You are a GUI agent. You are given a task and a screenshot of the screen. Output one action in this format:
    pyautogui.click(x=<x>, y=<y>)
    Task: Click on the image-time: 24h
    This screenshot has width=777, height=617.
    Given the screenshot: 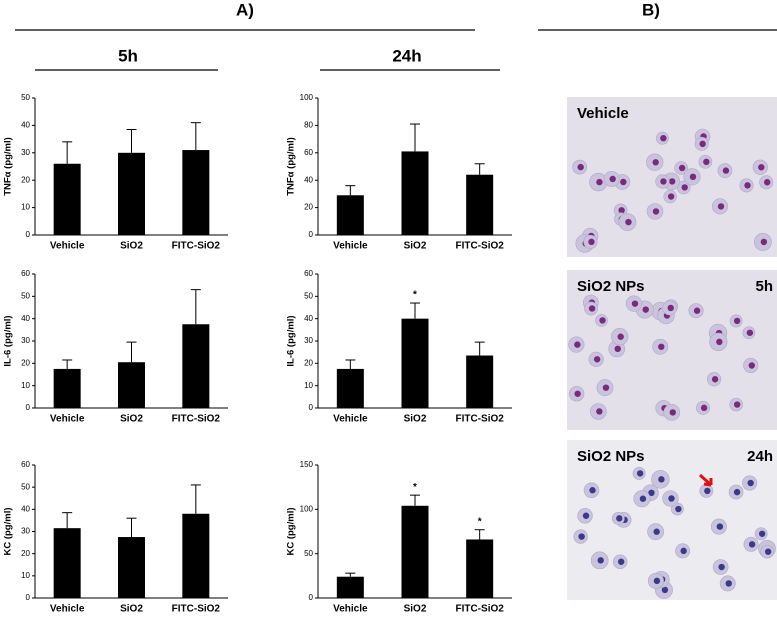 What is the action you would take?
    pyautogui.click(x=760, y=456)
    